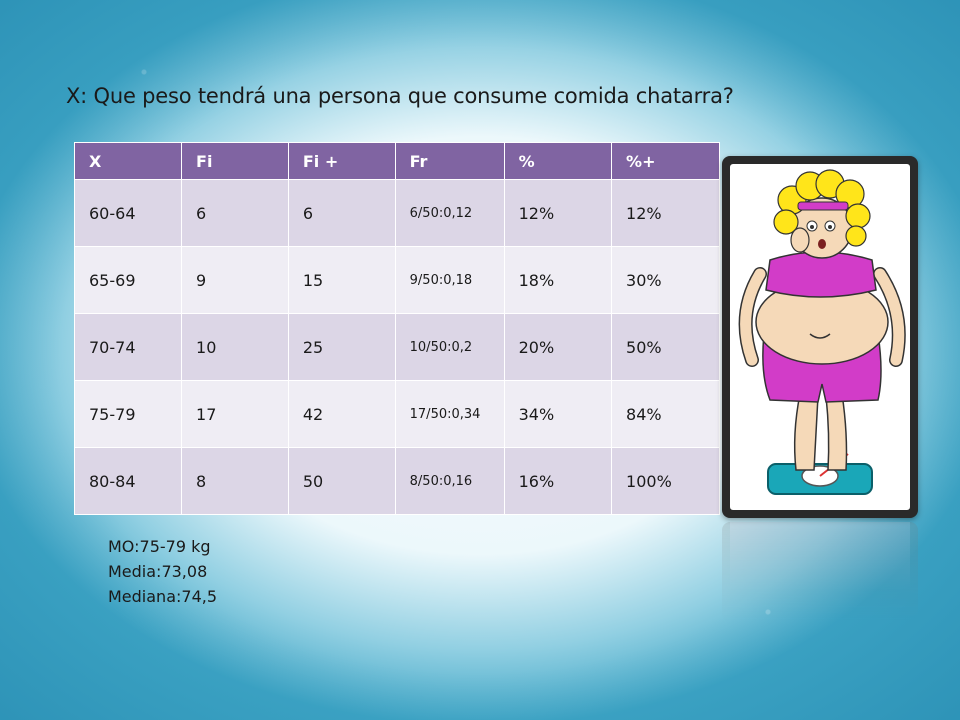 This screenshot has height=720, width=960. Describe the element at coordinates (449, 414) in the screenshot. I see `cell-fr: 17/50:0,34` at that location.